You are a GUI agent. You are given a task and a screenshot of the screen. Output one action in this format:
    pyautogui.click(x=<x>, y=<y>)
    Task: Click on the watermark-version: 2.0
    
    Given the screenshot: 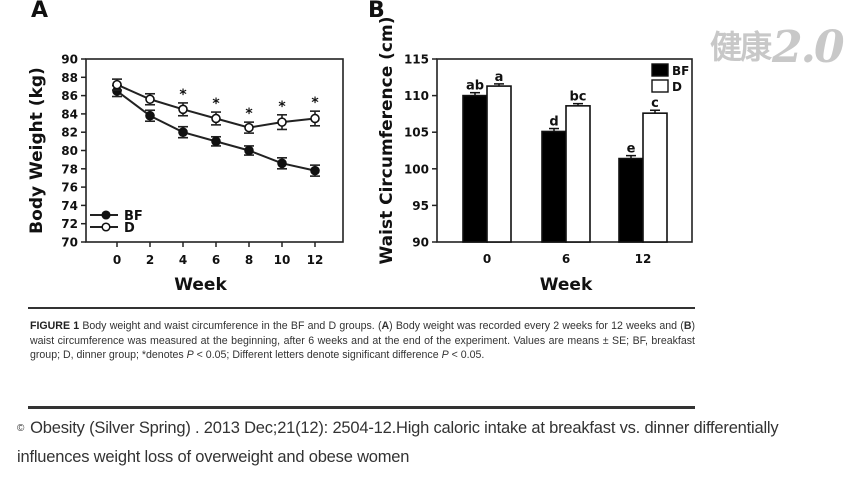 What is the action you would take?
    pyautogui.click(x=808, y=47)
    